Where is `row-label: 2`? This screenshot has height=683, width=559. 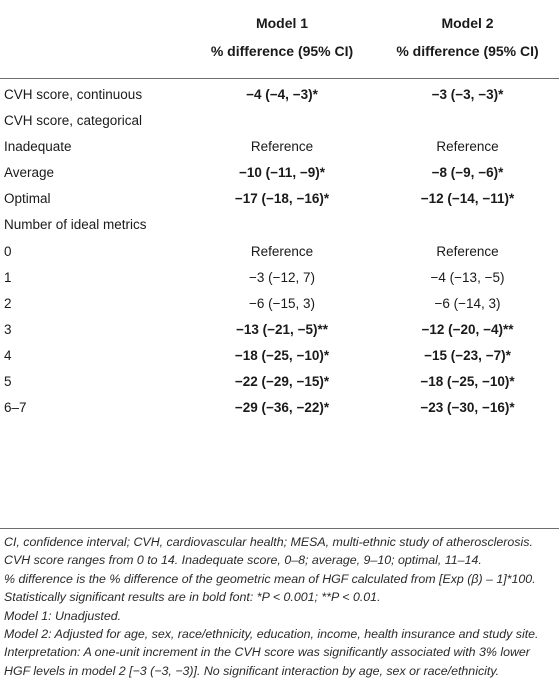 row-label: 2 is located at coordinates (8, 303).